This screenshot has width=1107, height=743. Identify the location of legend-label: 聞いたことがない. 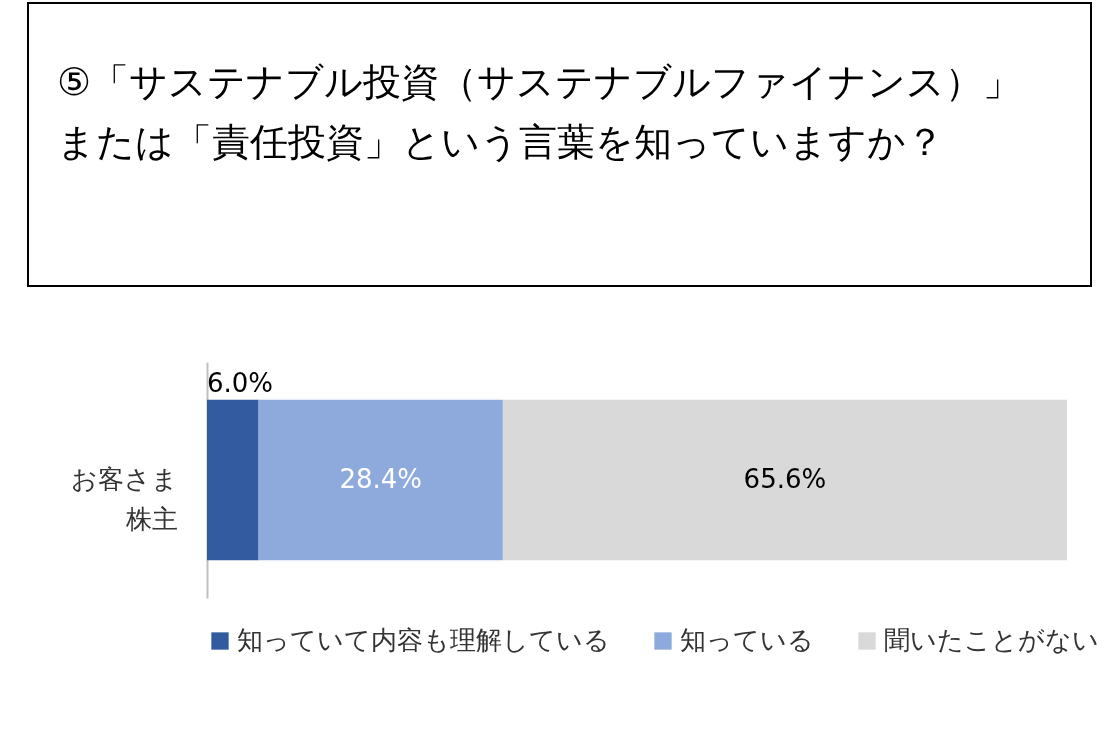
(991, 640).